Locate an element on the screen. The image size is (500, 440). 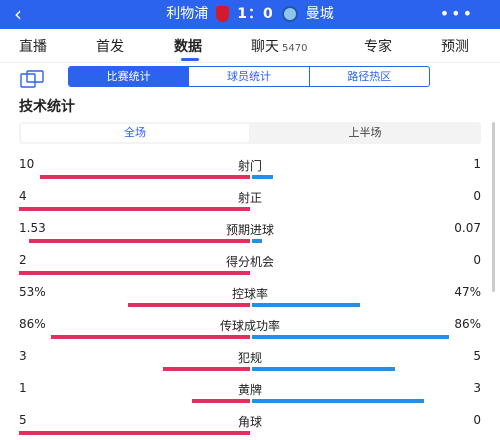
period-toggle: 全场 上半场 is located at coordinates (250, 133).